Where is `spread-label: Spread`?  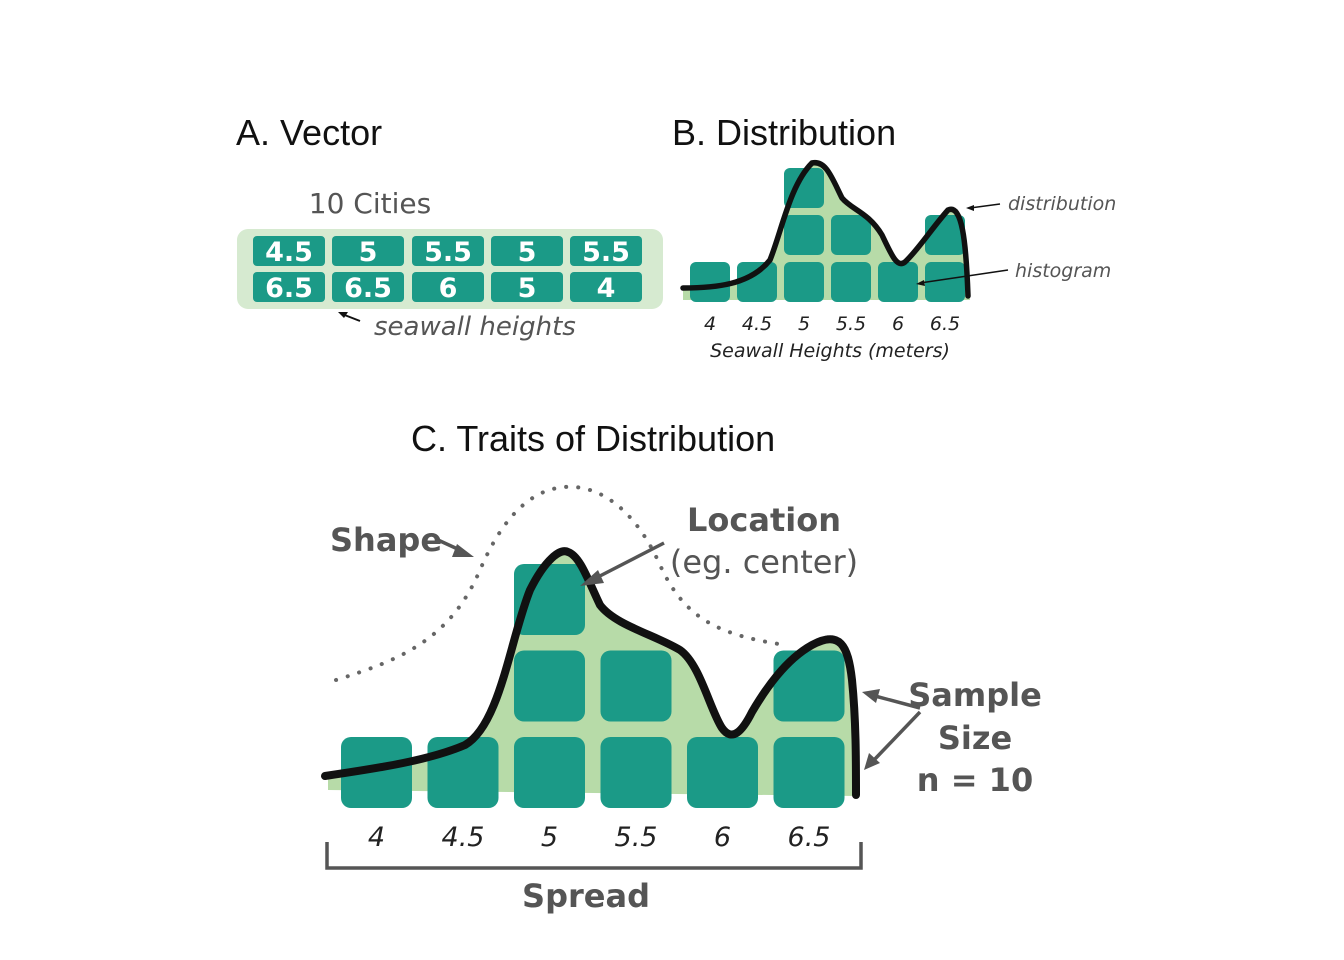
spread-label: Spread is located at coordinates (586, 896).